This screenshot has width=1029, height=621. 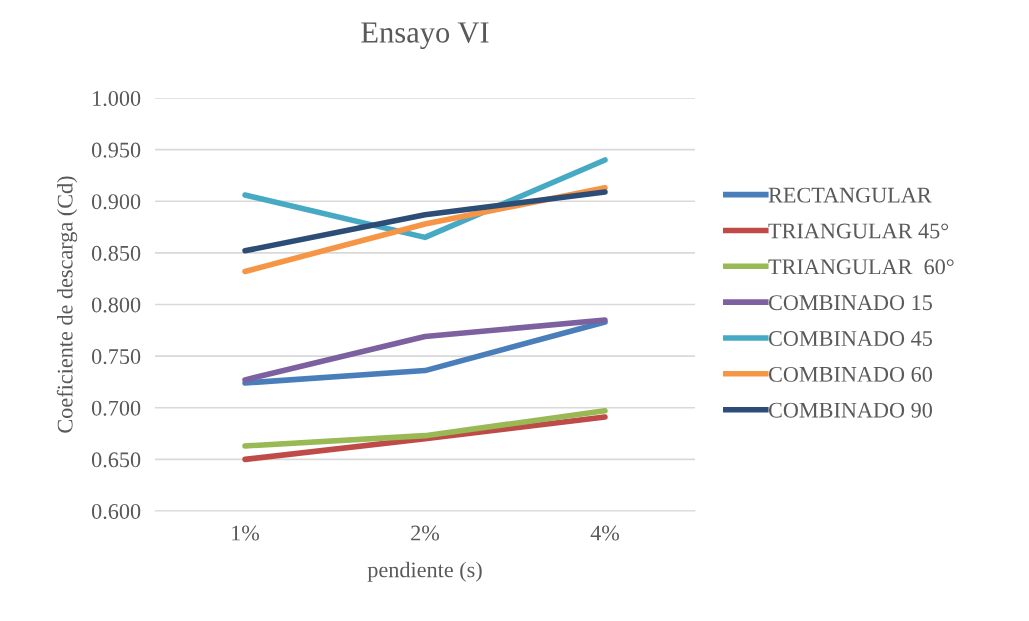 I want to click on legend-label: RECTANGULAR, so click(x=850, y=195).